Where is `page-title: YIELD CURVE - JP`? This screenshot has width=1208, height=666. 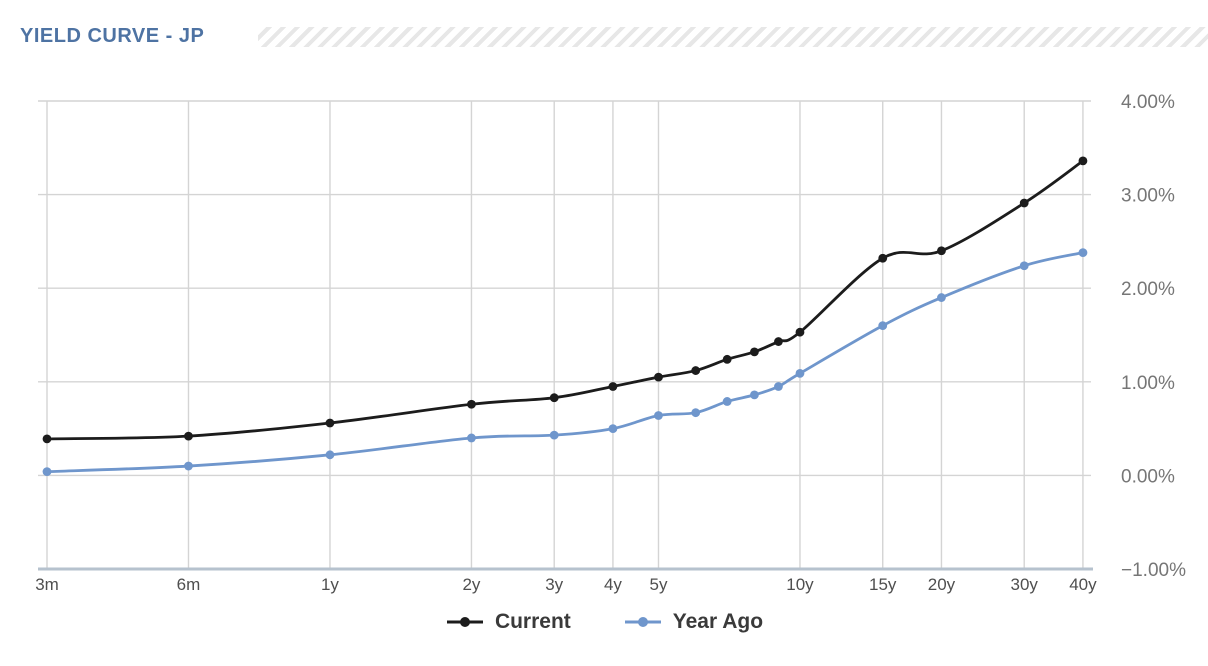
page-title: YIELD CURVE - JP is located at coordinates (112, 36).